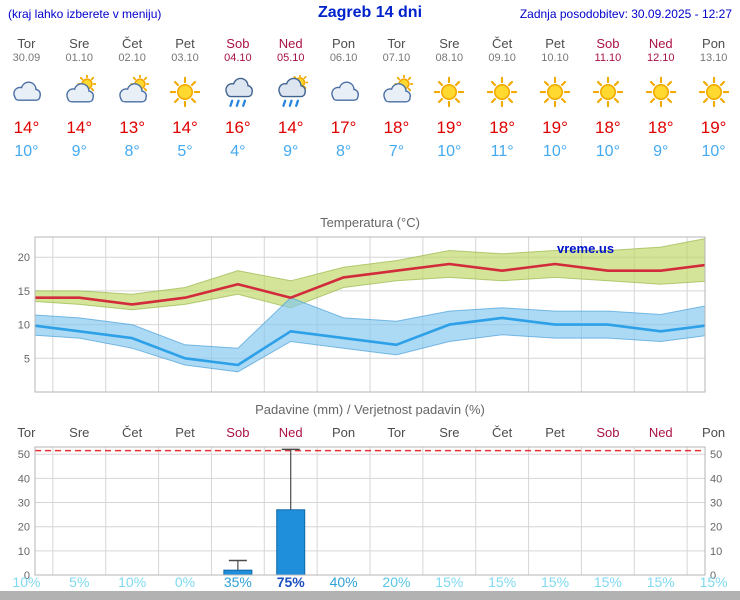  What do you see at coordinates (502, 151) in the screenshot?
I see `min-temperature: 11°` at bounding box center [502, 151].